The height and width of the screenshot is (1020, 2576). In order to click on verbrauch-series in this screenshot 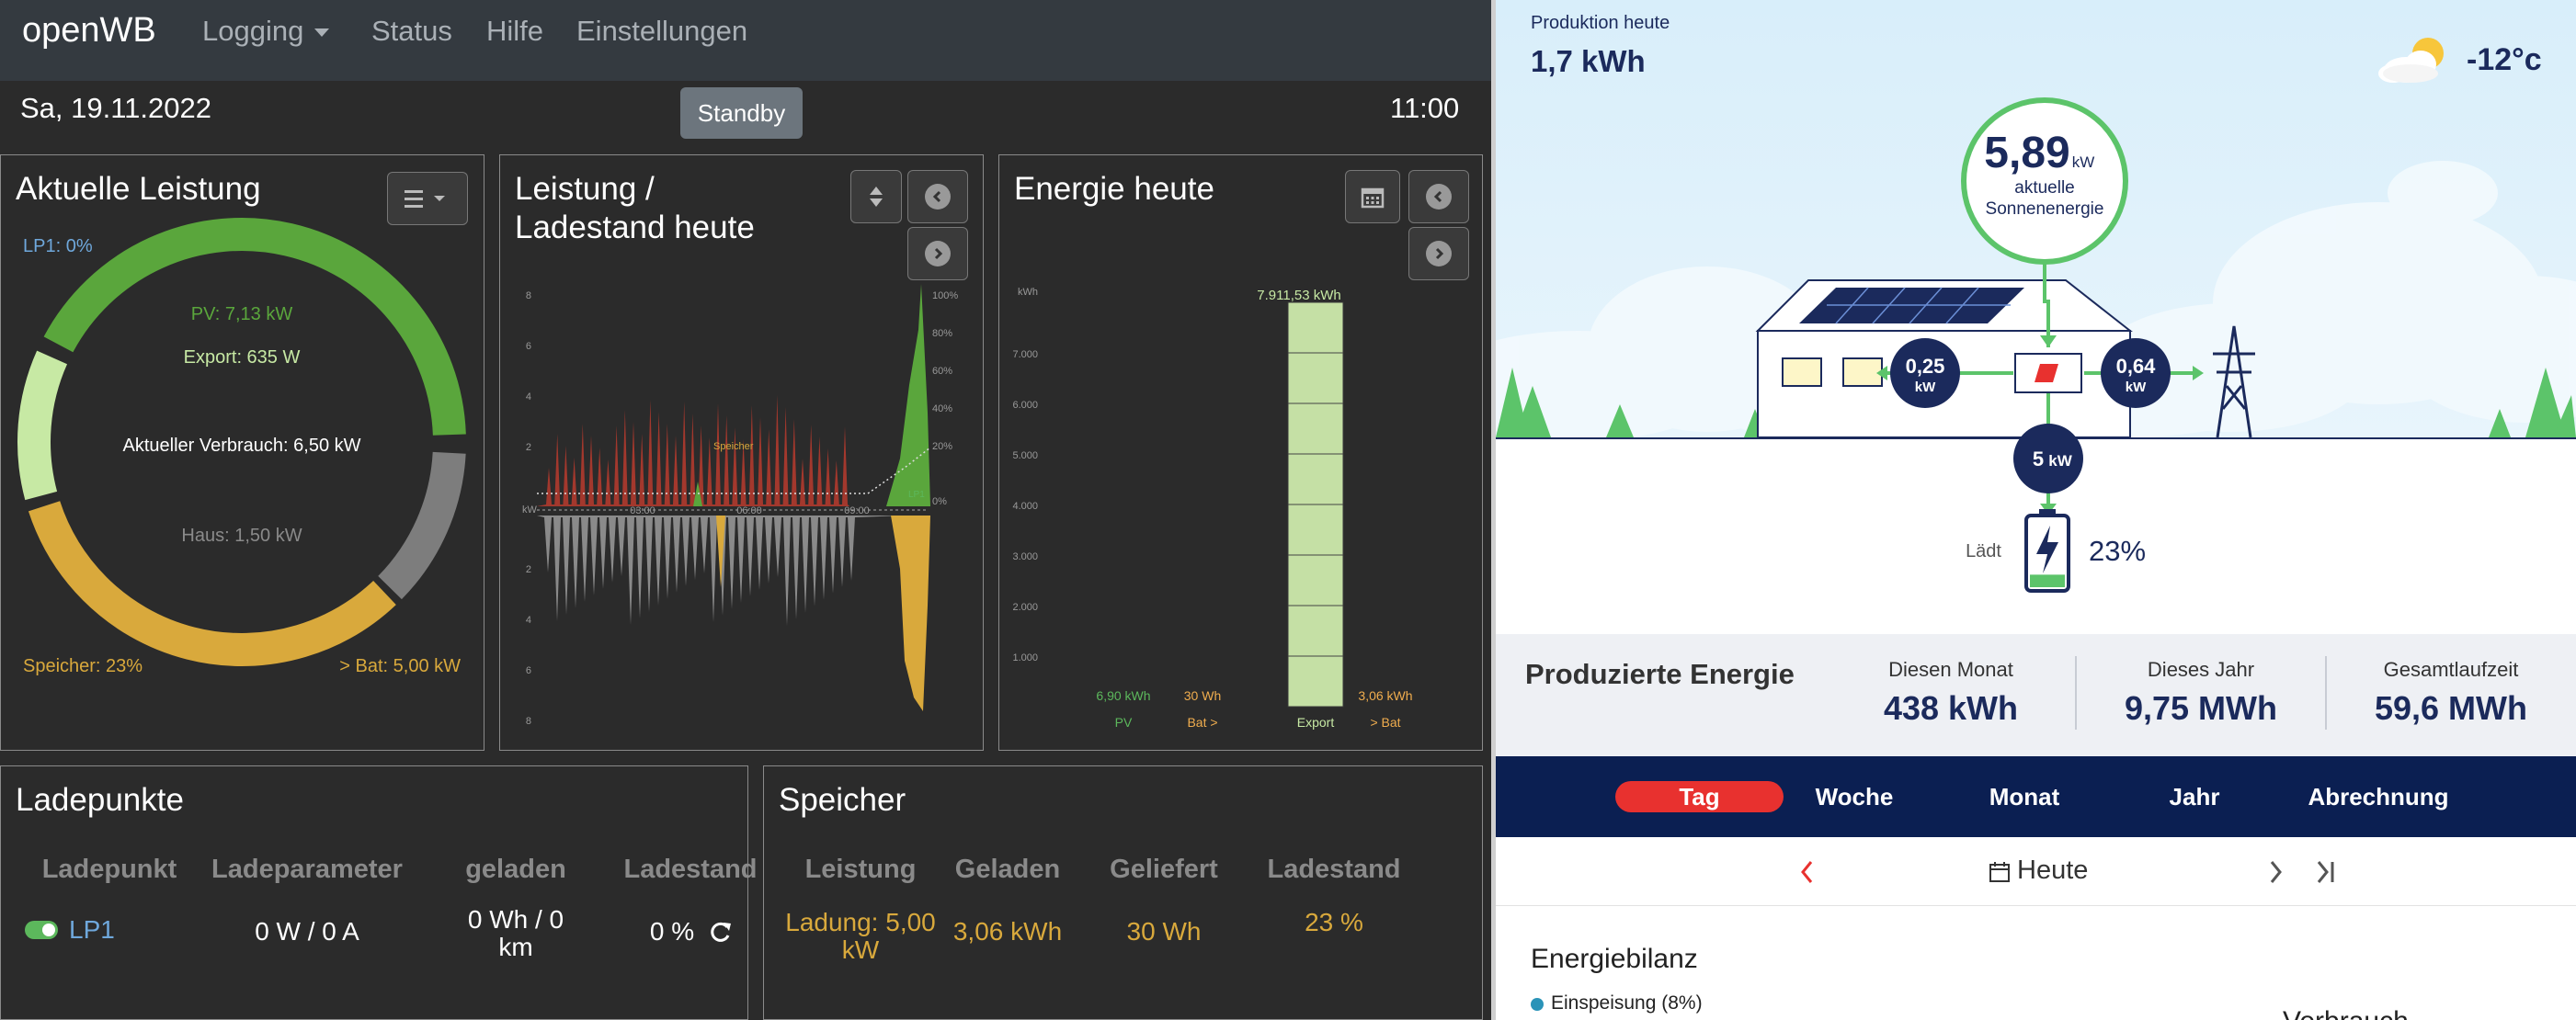, I will do `click(693, 450)`.